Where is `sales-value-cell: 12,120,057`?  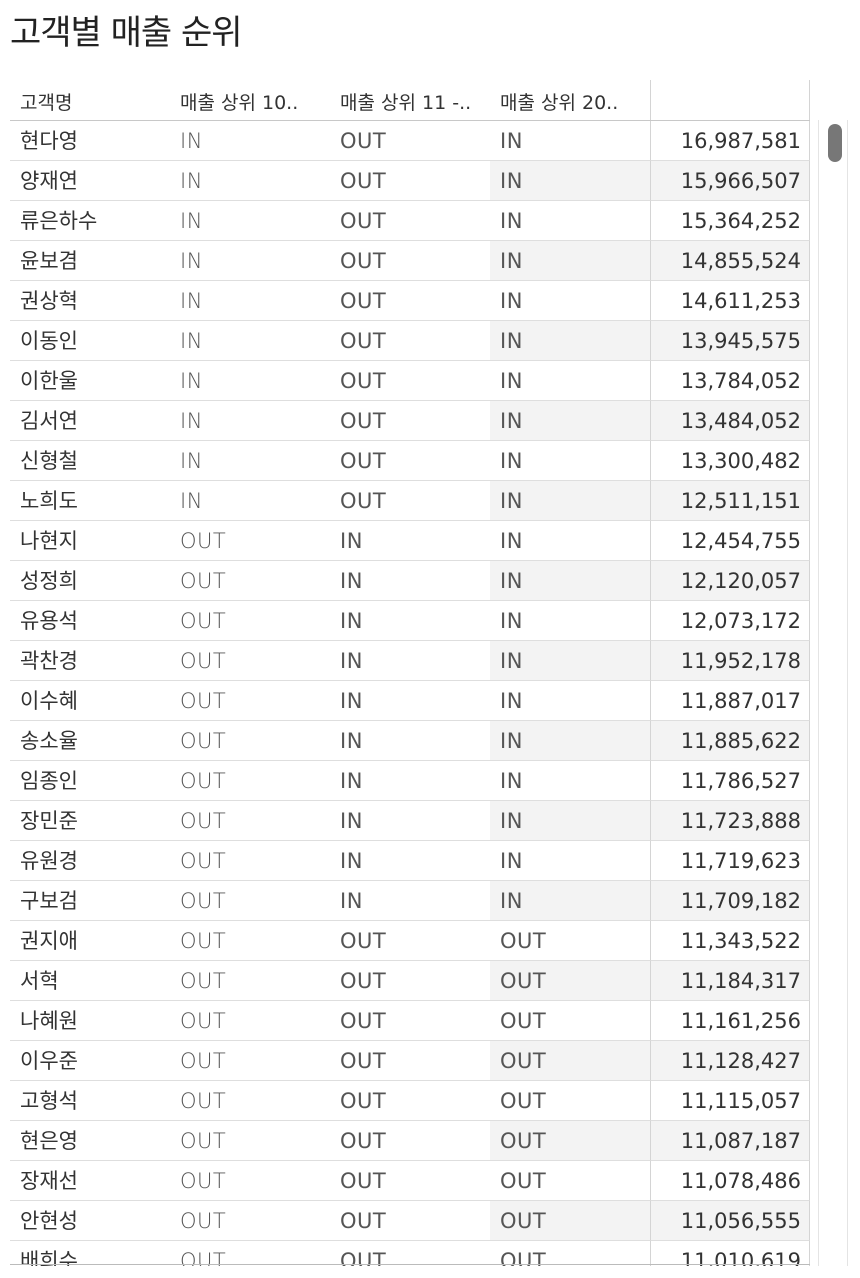
sales-value-cell: 12,120,057 is located at coordinates (730, 581).